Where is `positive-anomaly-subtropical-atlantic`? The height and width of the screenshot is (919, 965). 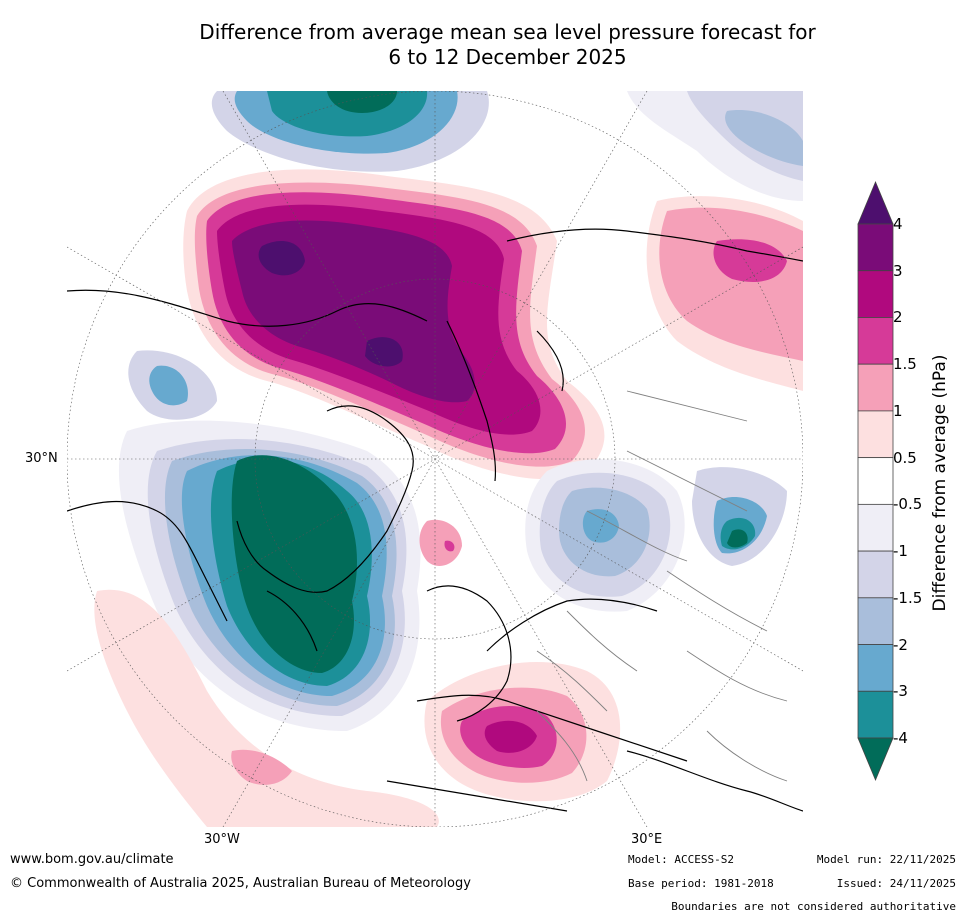
positive-anomaly-subtropical-atlantic is located at coordinates (266, 708).